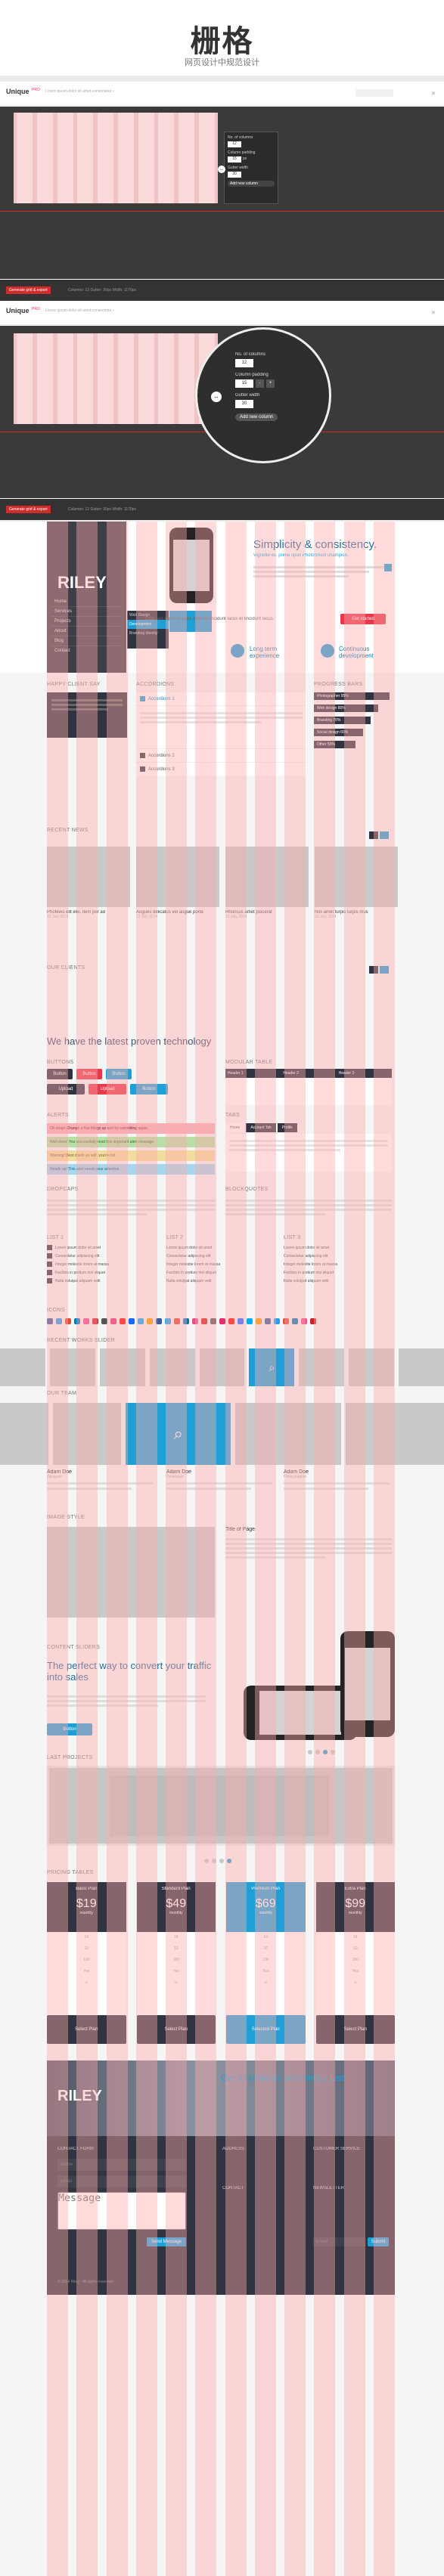  What do you see at coordinates (86, 631) in the screenshot?
I see `menu-item: About` at bounding box center [86, 631].